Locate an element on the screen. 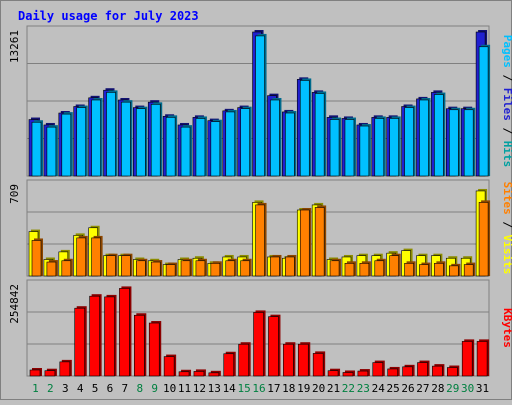 Image resolution: width=512 pixels, height=405 pixels. x-tick-day-28: 28 is located at coordinates (437, 388).